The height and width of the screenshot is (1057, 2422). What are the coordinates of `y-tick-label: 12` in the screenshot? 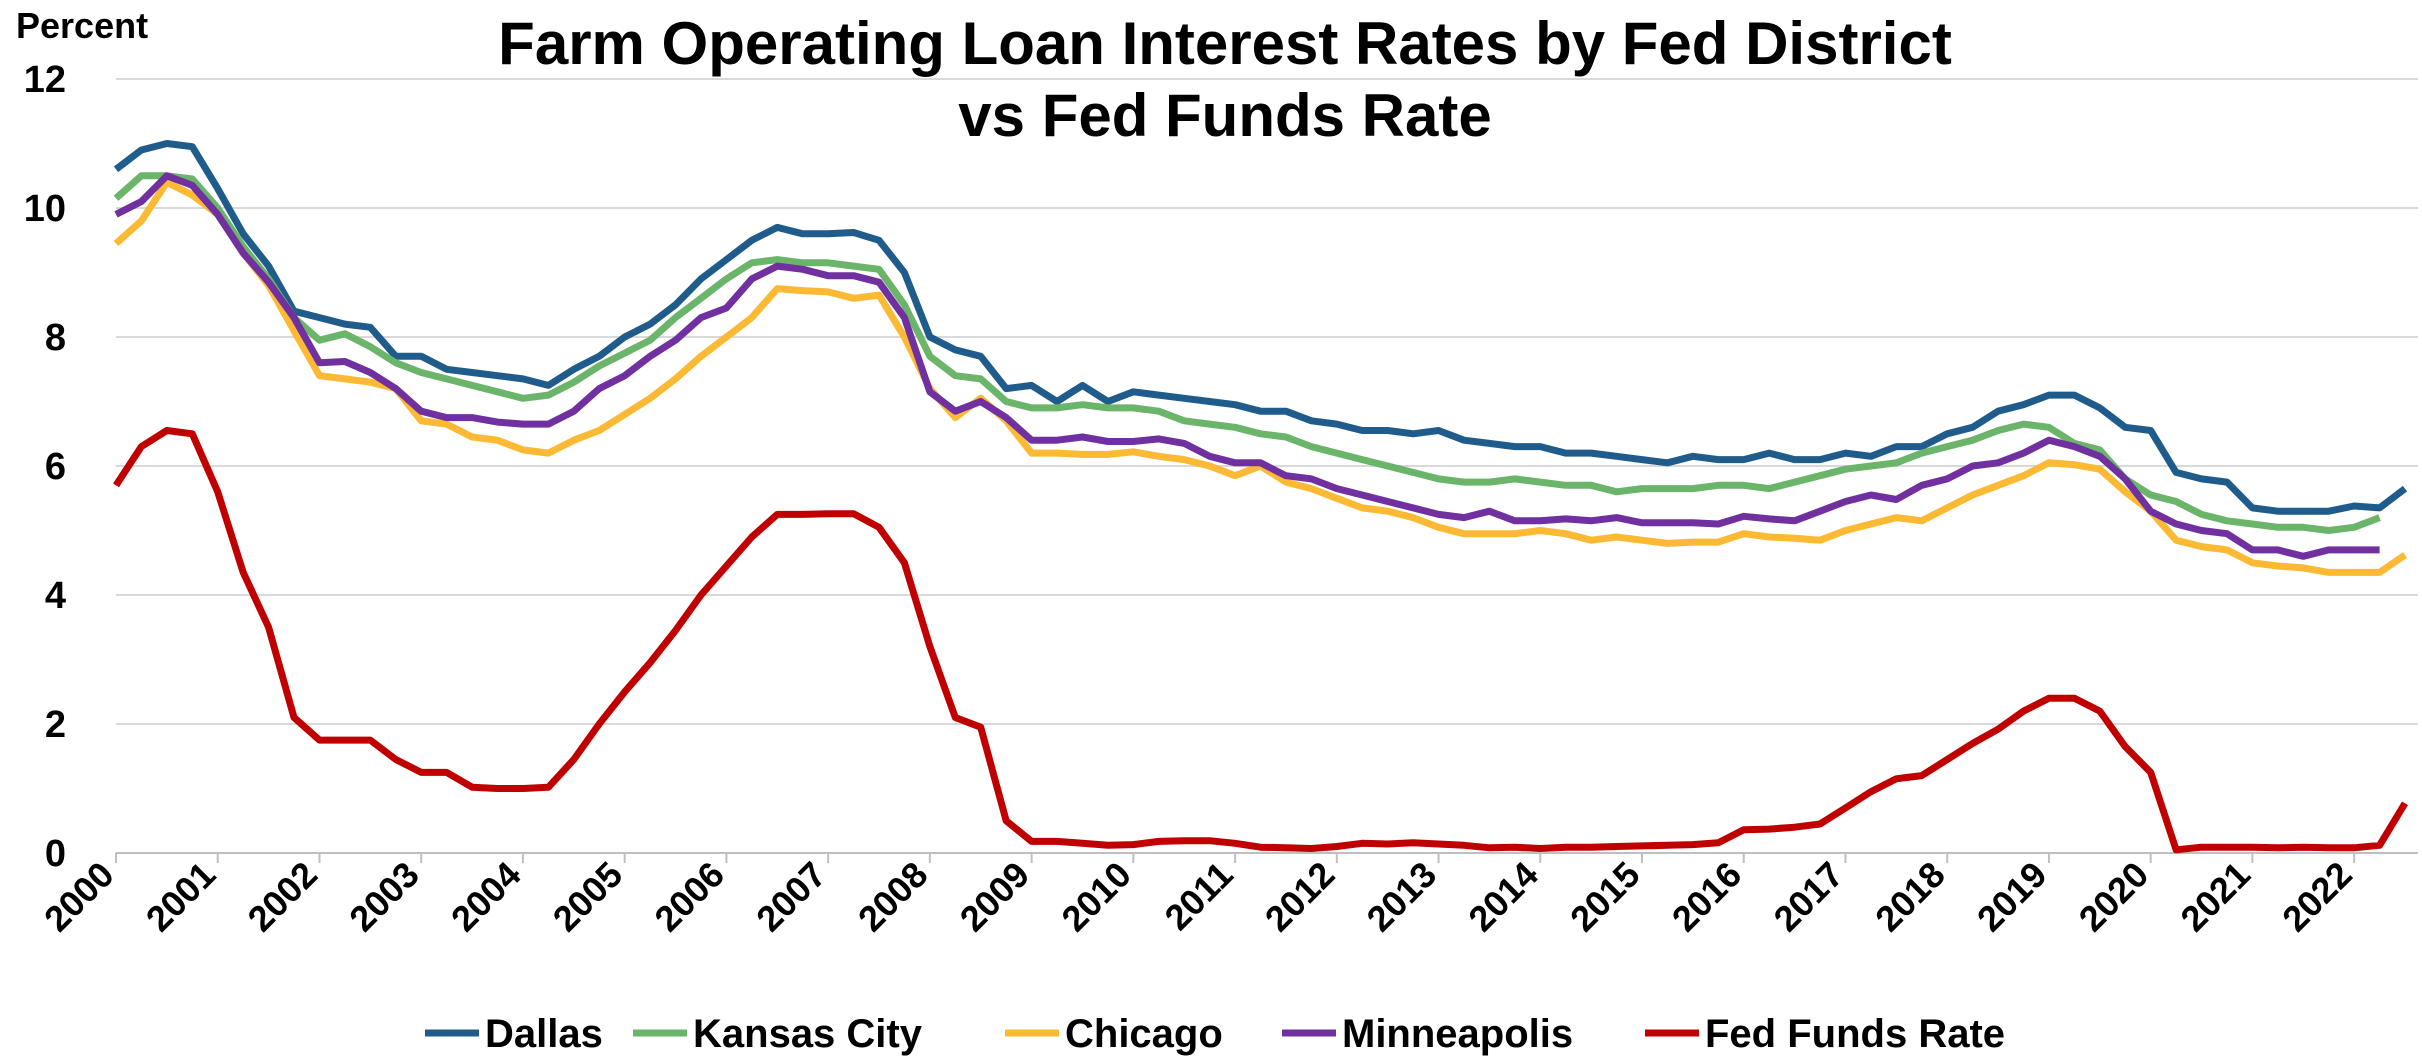 It's located at (45, 80).